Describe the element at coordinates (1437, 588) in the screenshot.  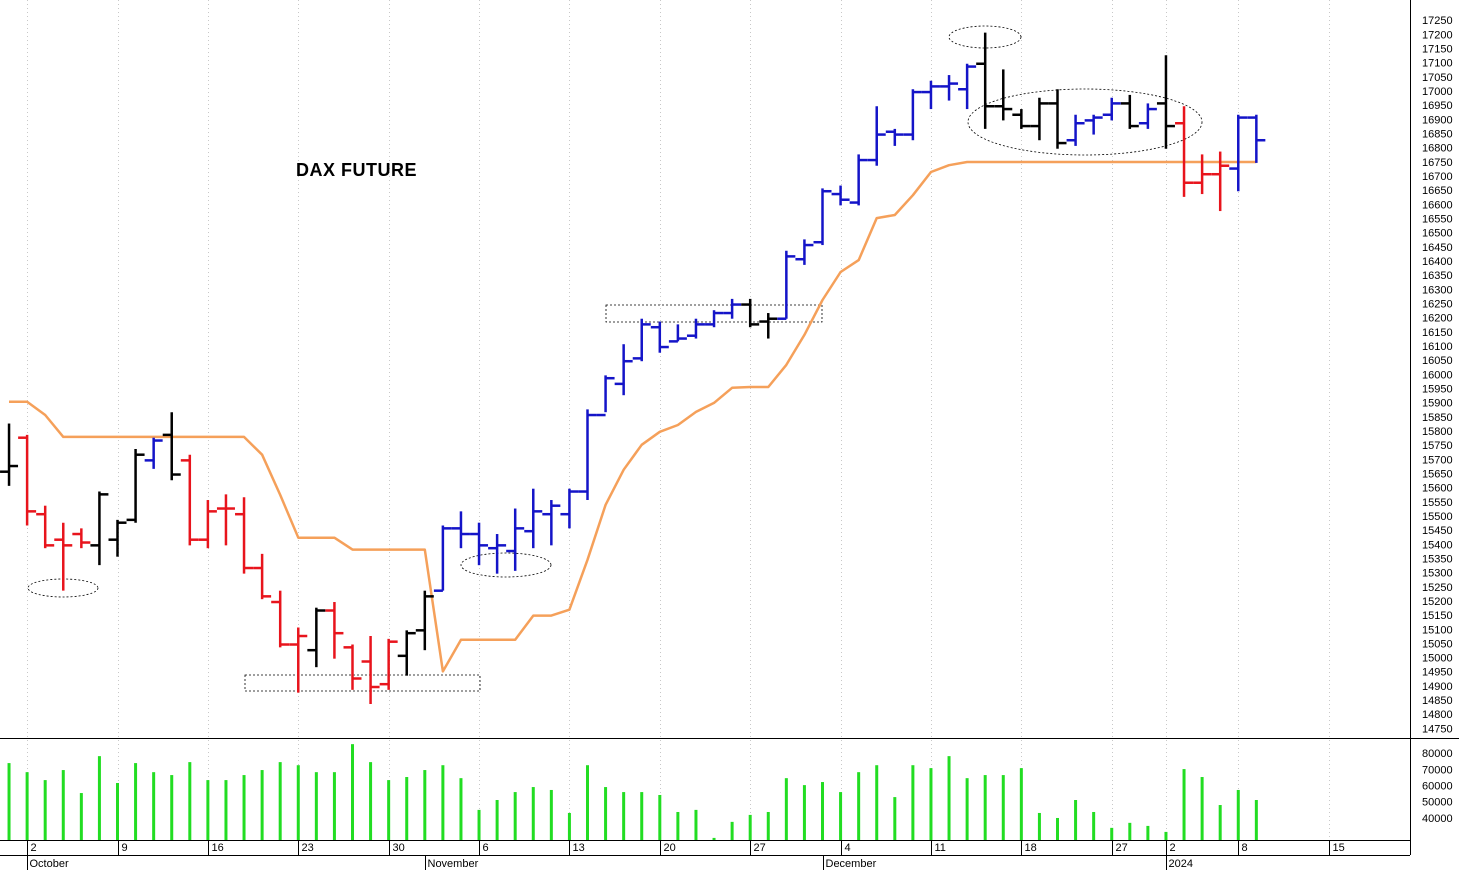
I see `y-tick-label: 15250` at that location.